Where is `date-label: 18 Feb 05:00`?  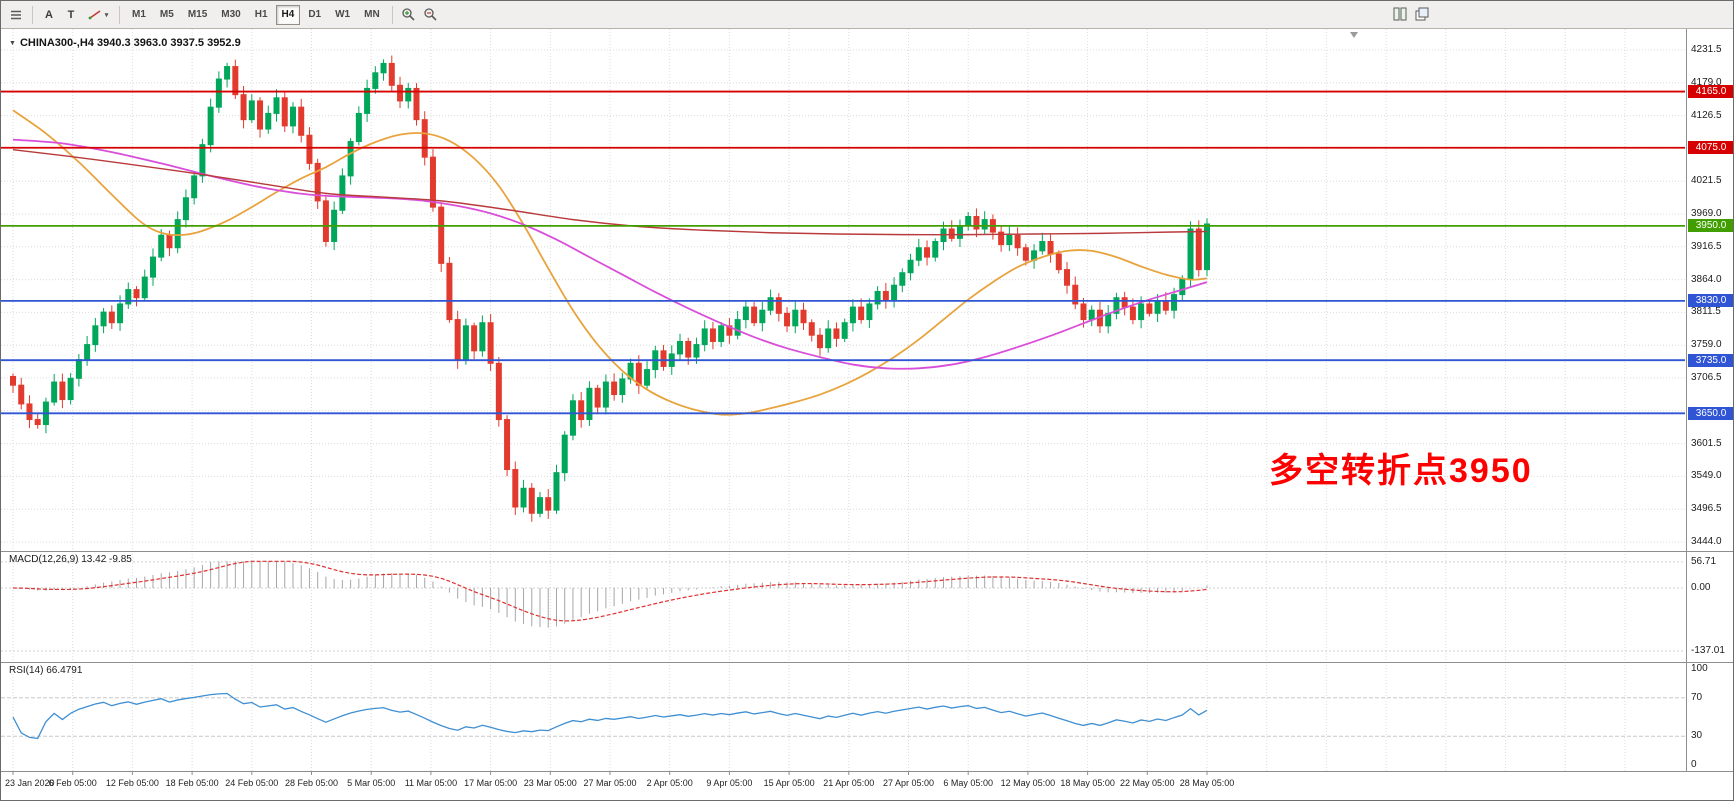 date-label: 18 Feb 05:00 is located at coordinates (192, 783).